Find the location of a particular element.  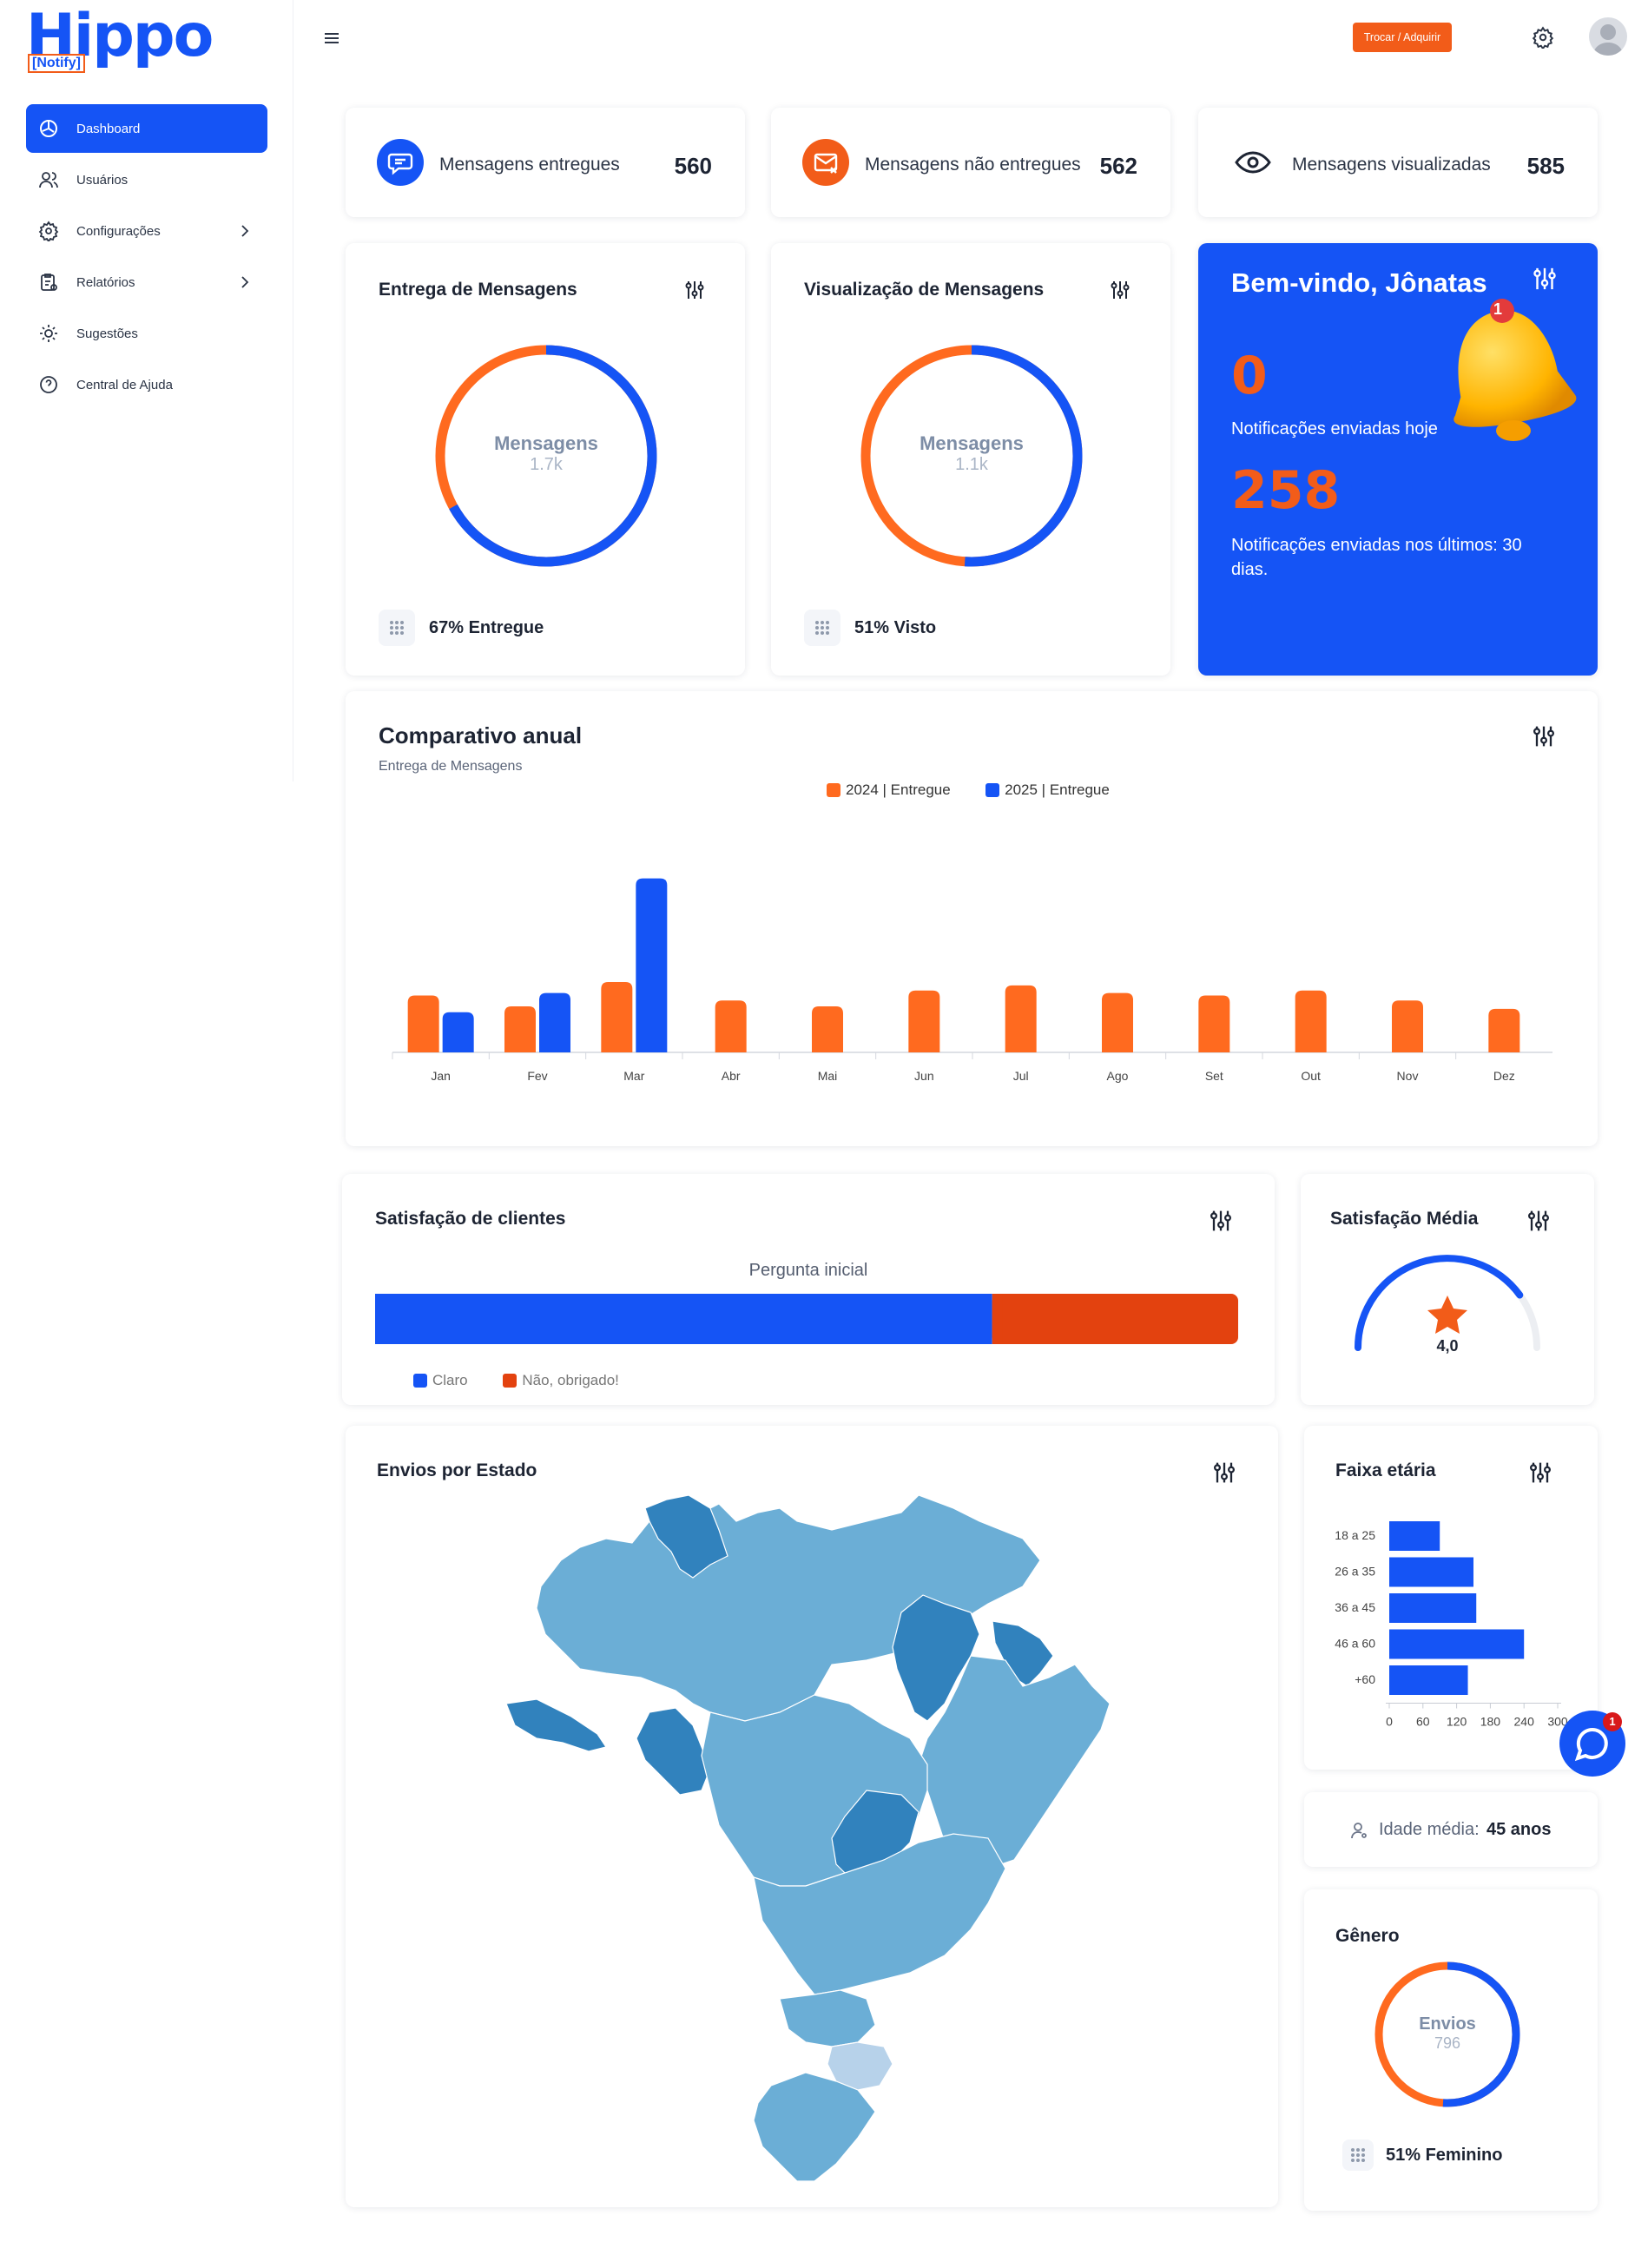

satisfaction-bar is located at coordinates (807, 1319).